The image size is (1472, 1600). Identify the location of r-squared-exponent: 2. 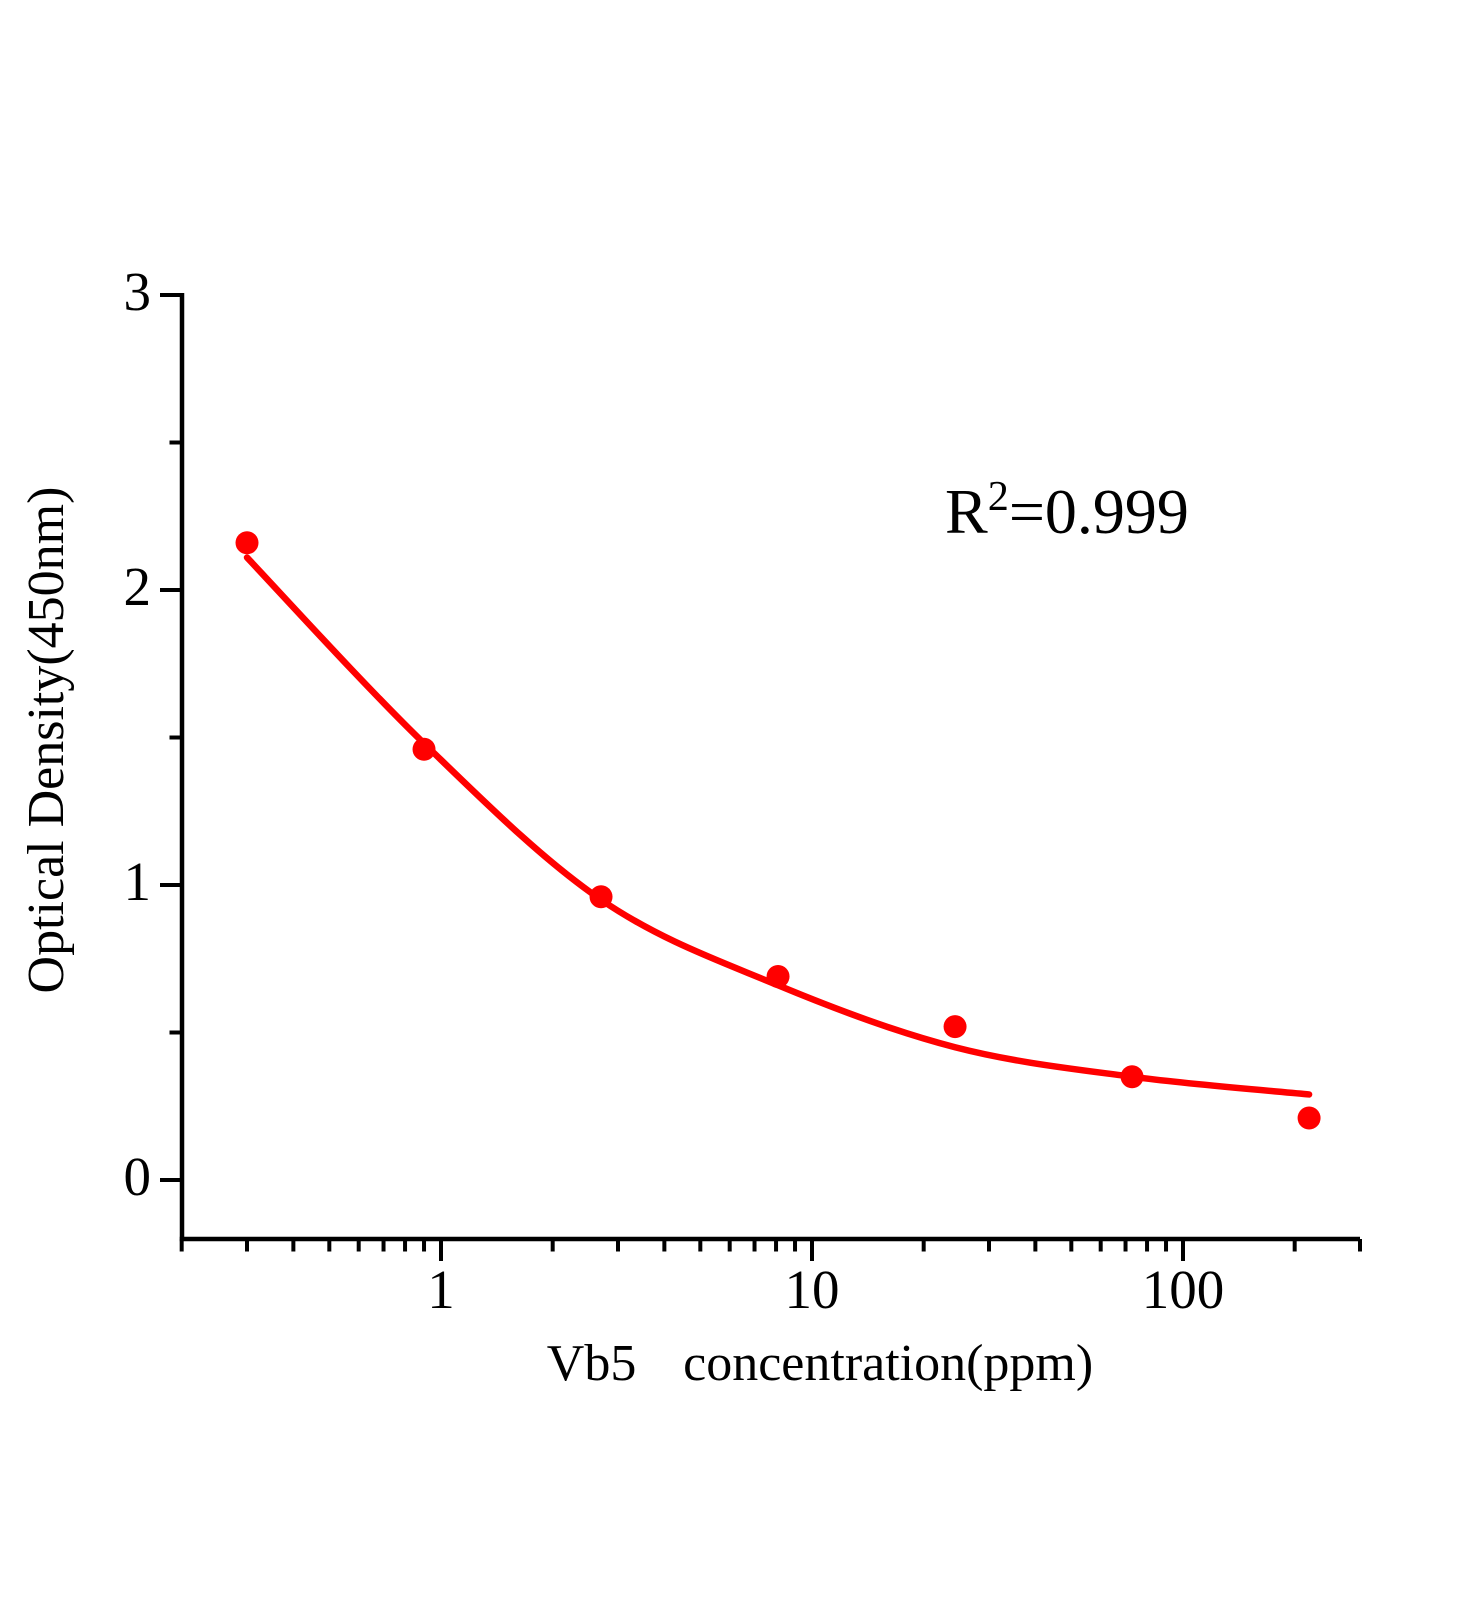
(998, 496).